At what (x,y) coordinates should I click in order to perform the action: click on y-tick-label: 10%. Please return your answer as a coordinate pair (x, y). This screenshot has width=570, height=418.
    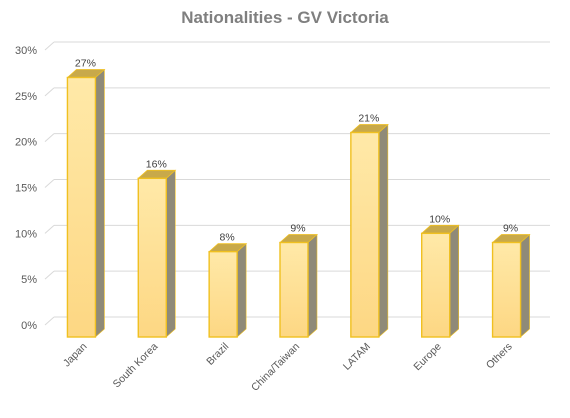
    Looking at the image, I should click on (26, 234).